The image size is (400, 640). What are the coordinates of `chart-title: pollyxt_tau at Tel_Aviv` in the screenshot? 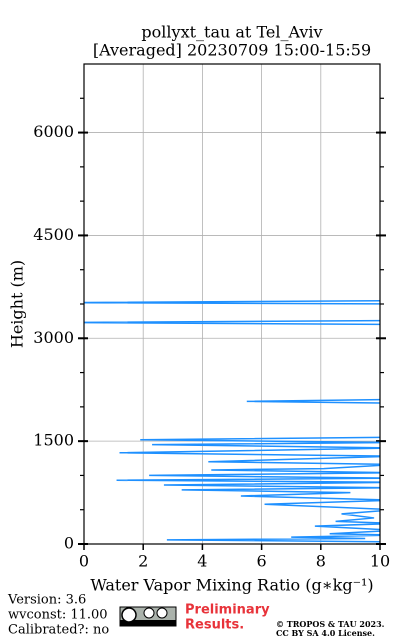 It's located at (231, 32).